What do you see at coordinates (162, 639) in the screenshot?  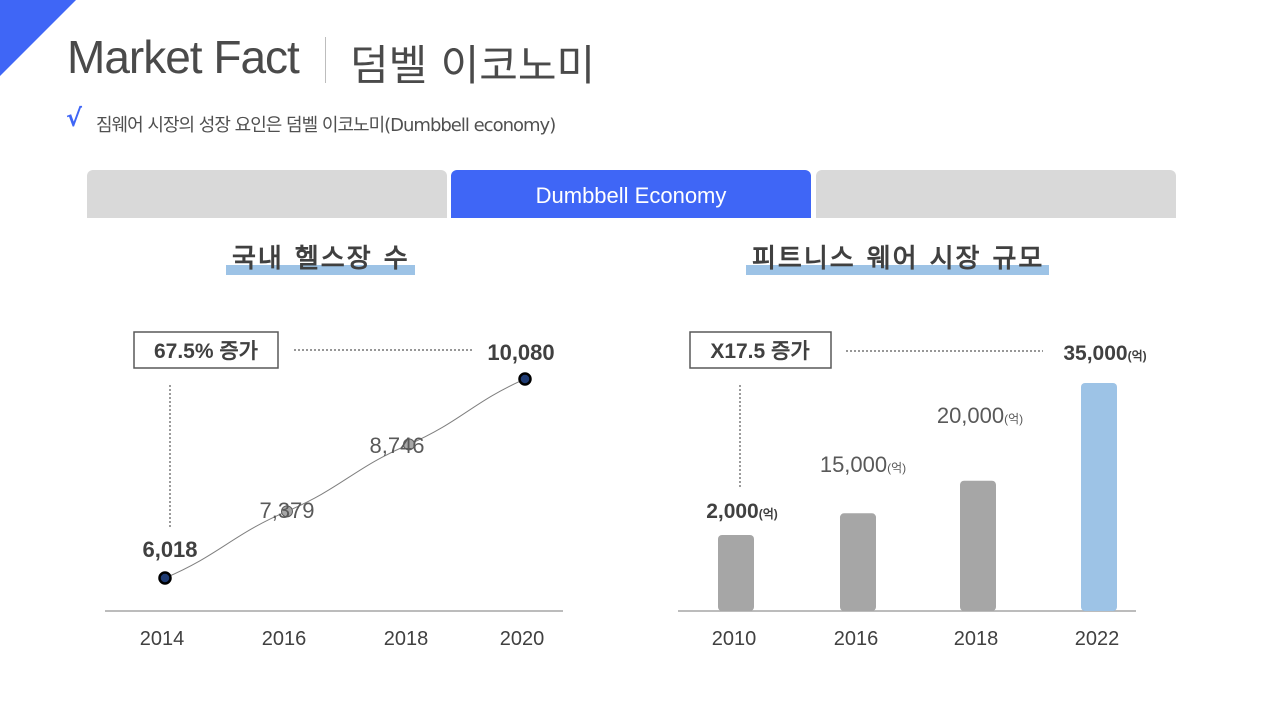 I see `tick-label-gyms: 2014` at bounding box center [162, 639].